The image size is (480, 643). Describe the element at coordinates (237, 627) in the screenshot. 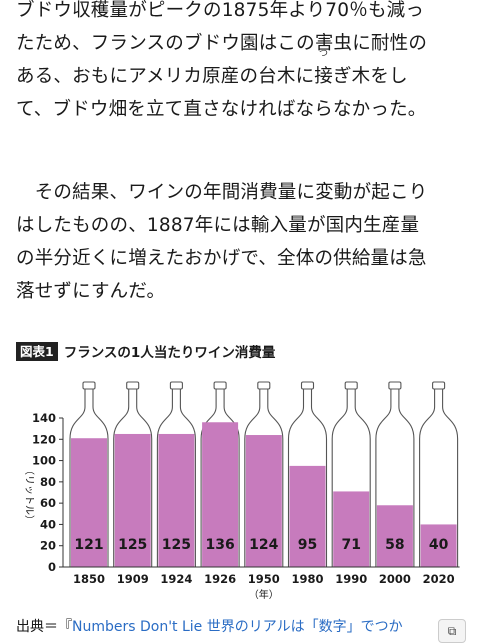

I see `source-link: Numbers Don't Lie 世界のリアルは「数字」でつか` at that location.